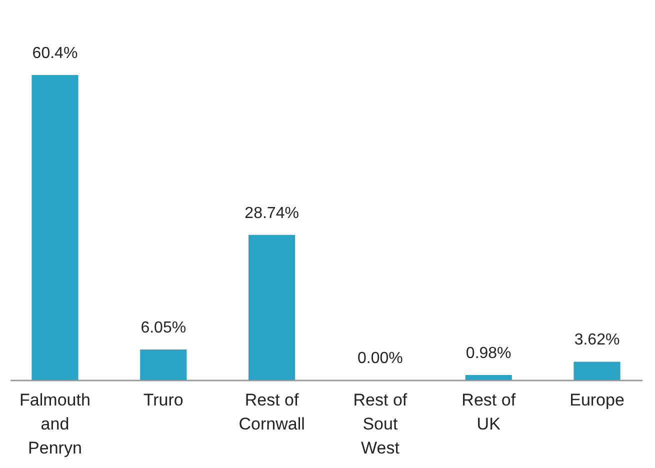  I want to click on x-tick-label: Falmouth and Penryn, so click(55, 424).